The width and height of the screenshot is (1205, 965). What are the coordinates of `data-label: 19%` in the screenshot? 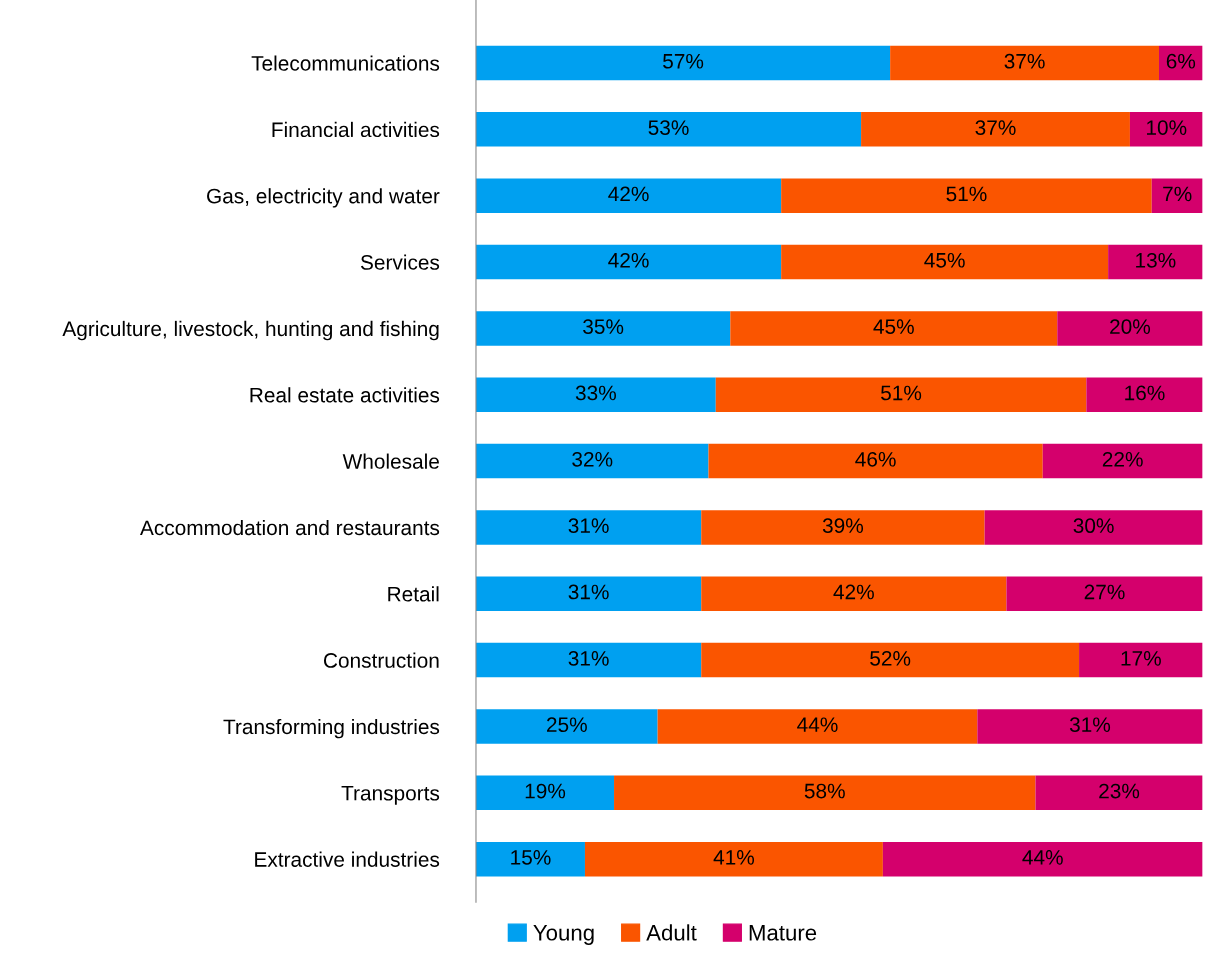 It's located at (545, 791).